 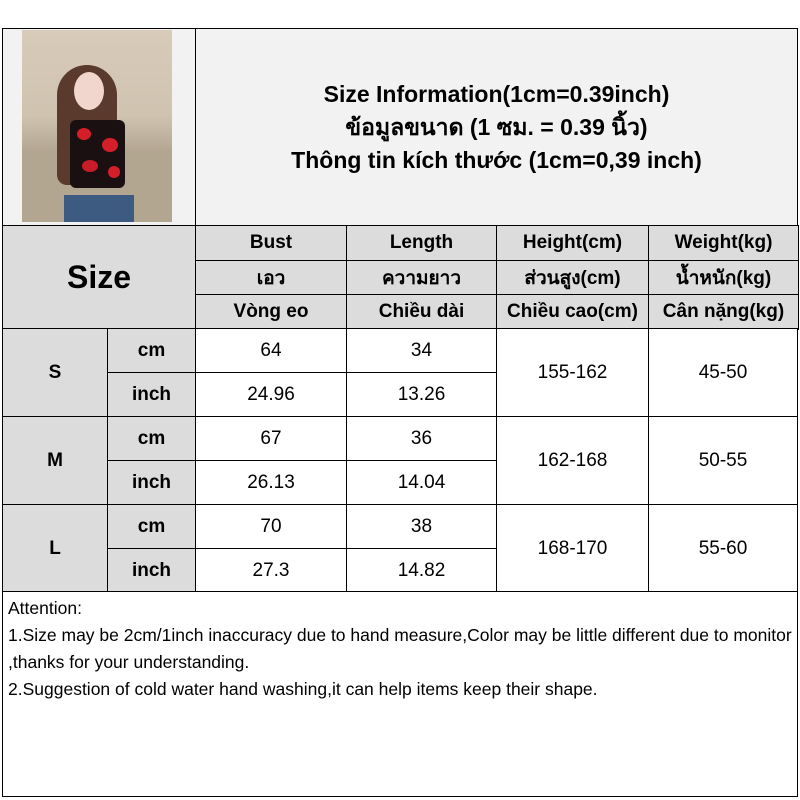 I want to click on column-header-thai: น้ำหนัก(kg), so click(x=723, y=277).